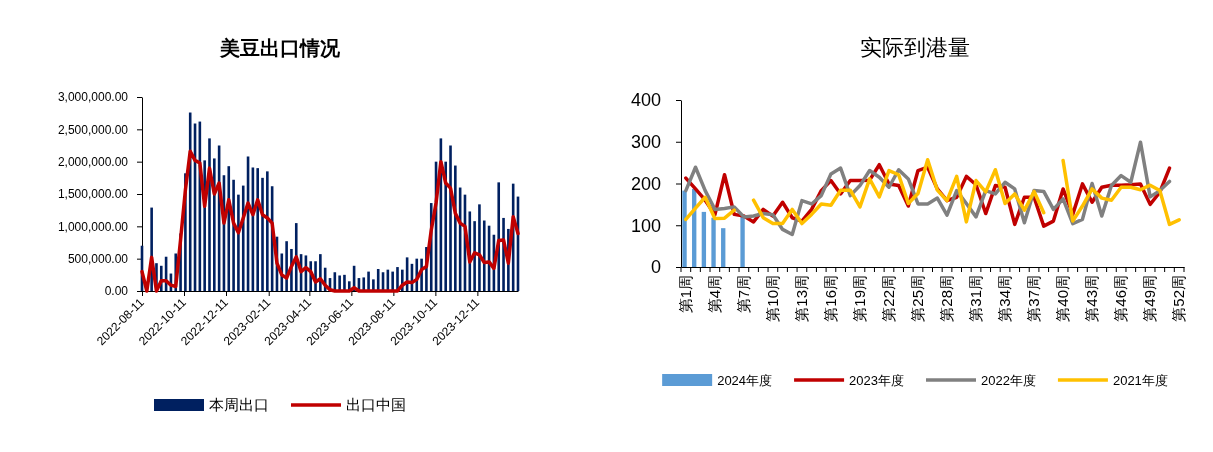  I want to click on legend-label: 本周出口, so click(239, 405).